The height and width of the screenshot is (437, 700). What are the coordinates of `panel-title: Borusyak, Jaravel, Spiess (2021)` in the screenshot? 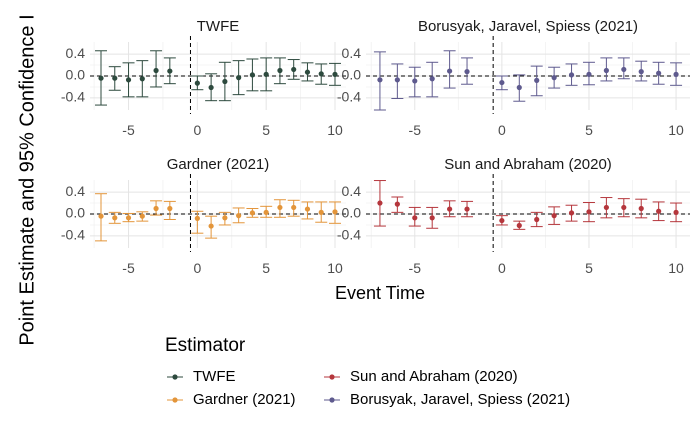 It's located at (528, 26).